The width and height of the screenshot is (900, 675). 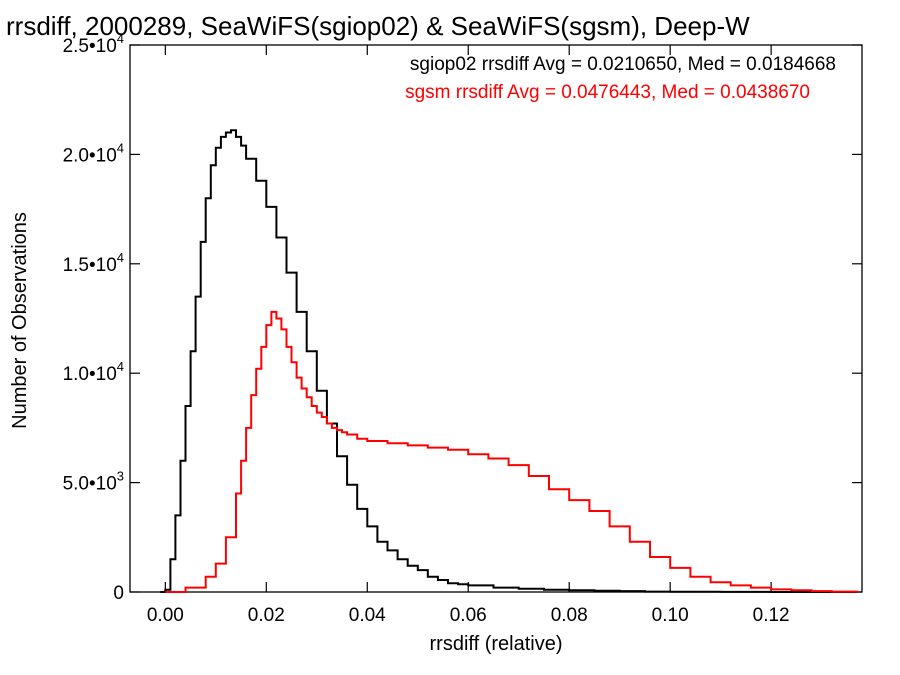 I want to click on x-axis-label: rrsdiff (relative), so click(x=496, y=644).